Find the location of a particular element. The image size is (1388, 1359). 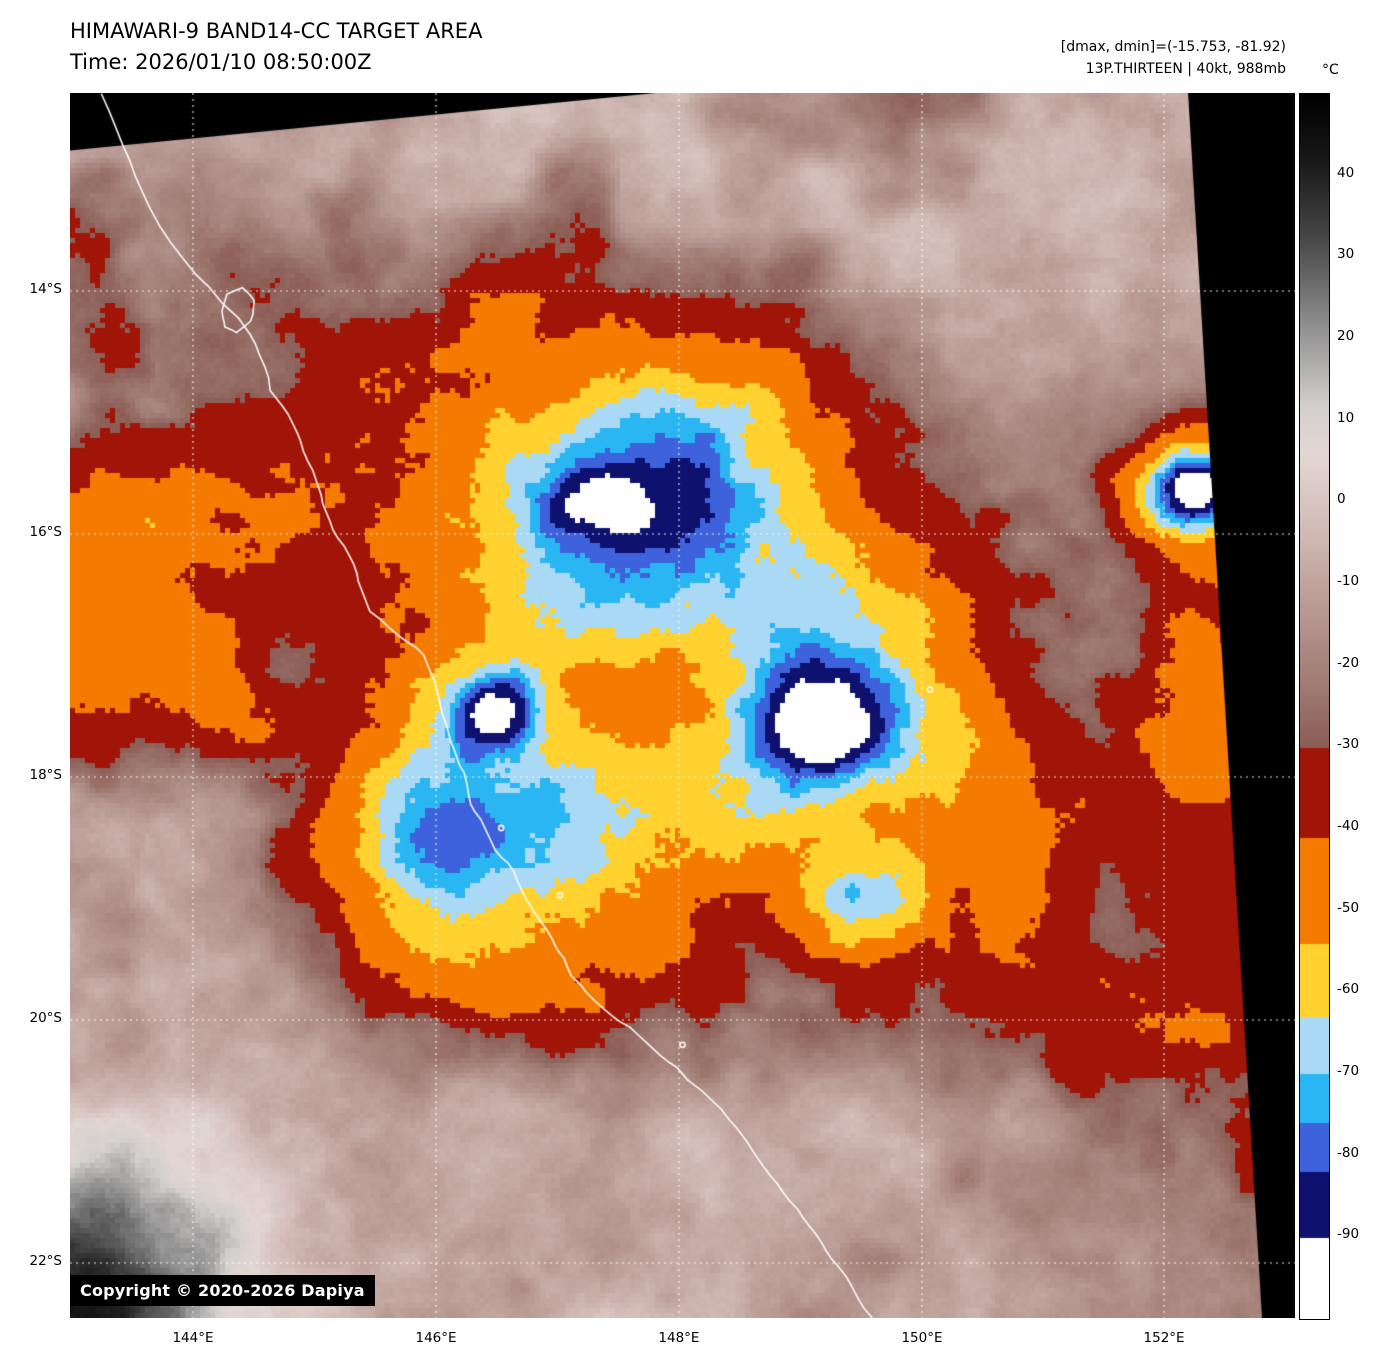

colorbar-tick-label: -60 is located at coordinates (1348, 989).